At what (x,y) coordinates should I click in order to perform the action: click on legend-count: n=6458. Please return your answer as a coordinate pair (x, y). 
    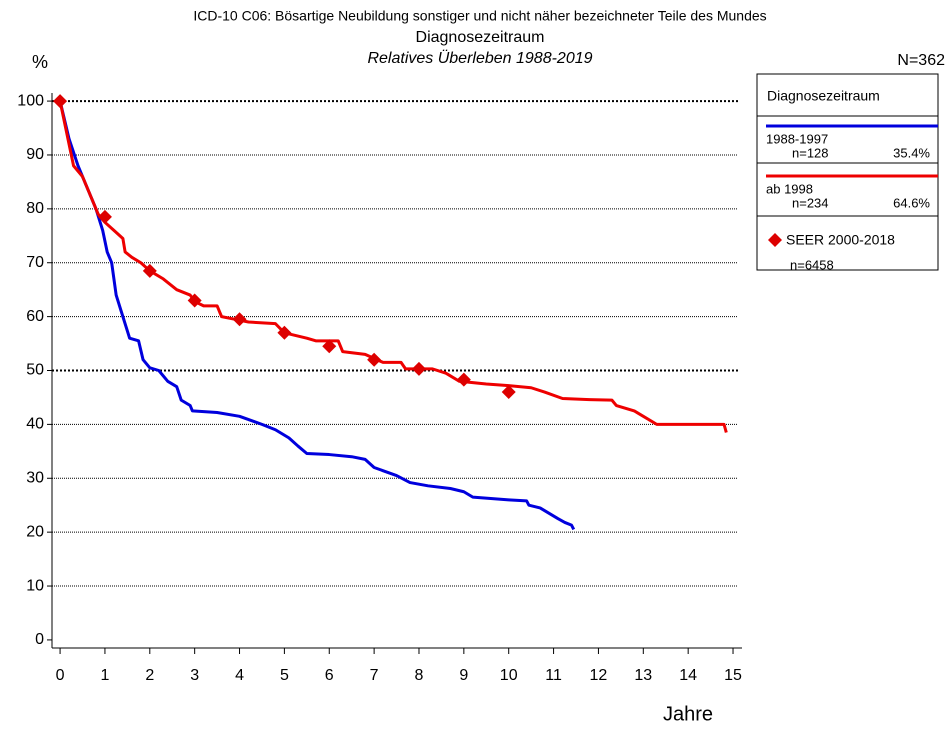
    Looking at the image, I should click on (812, 264).